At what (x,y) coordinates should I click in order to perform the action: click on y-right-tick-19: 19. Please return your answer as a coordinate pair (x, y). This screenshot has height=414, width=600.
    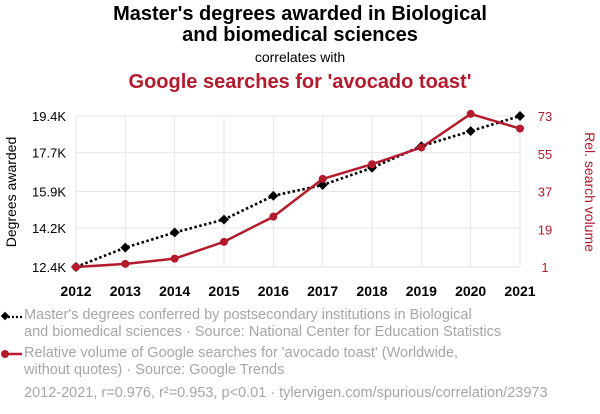
    Looking at the image, I should click on (545, 229).